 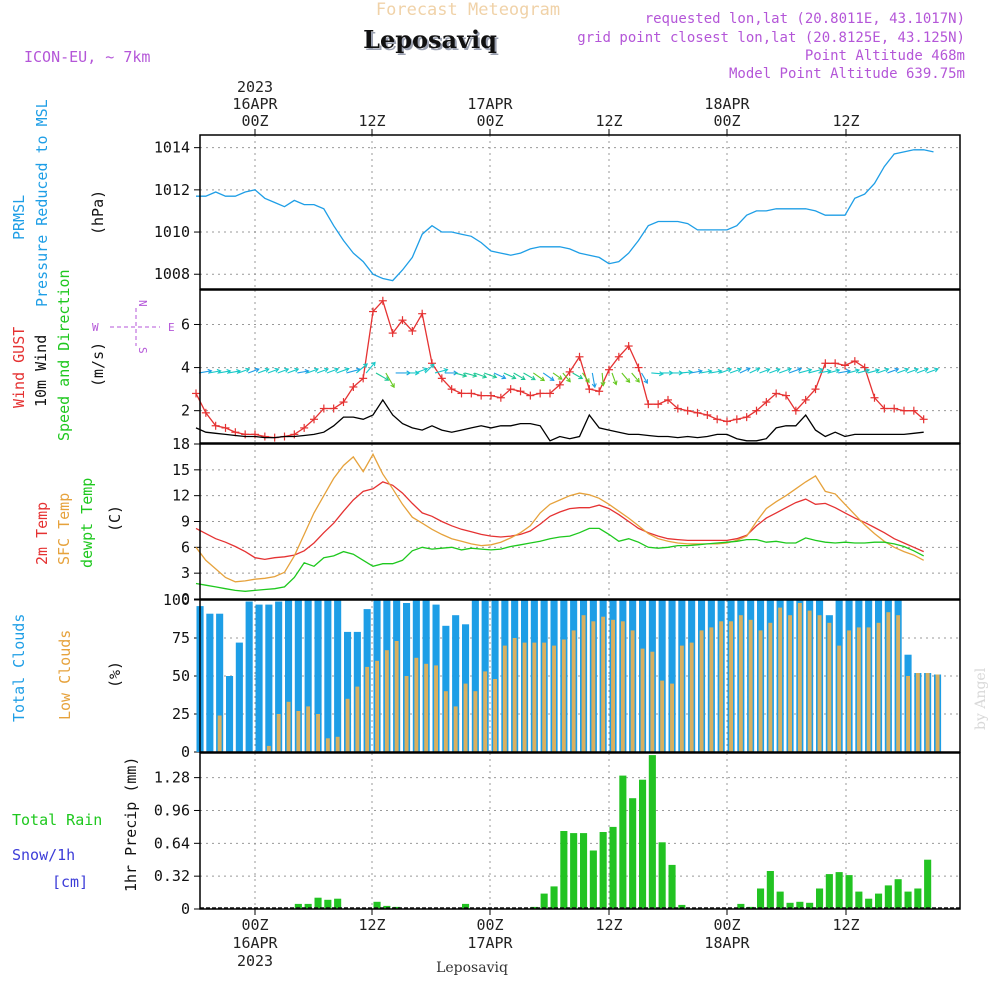 What do you see at coordinates (185, 573) in the screenshot?
I see `y-tick-label: 3` at bounding box center [185, 573].